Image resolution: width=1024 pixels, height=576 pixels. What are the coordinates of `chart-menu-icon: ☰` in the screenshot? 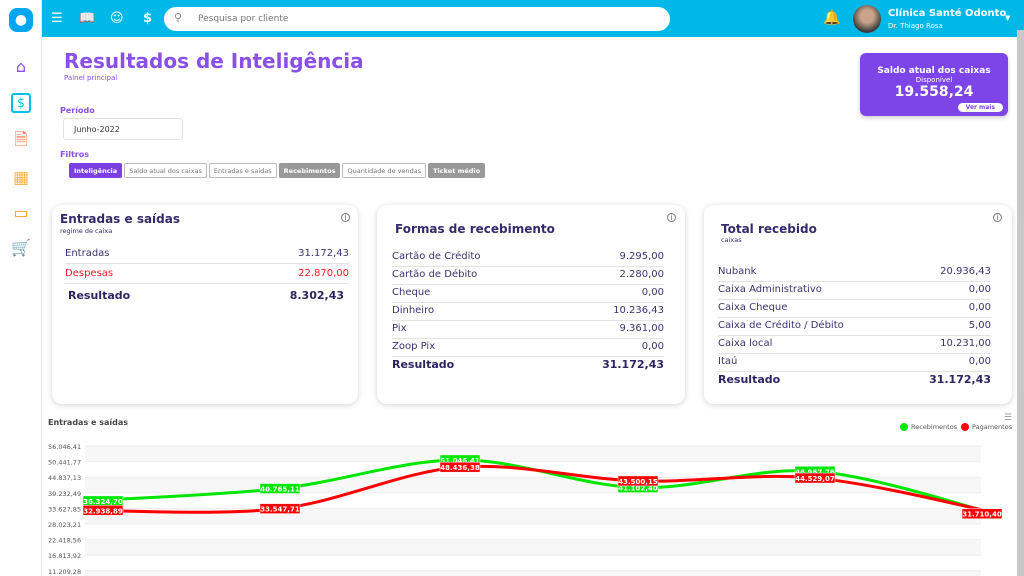 It's located at (1008, 418).